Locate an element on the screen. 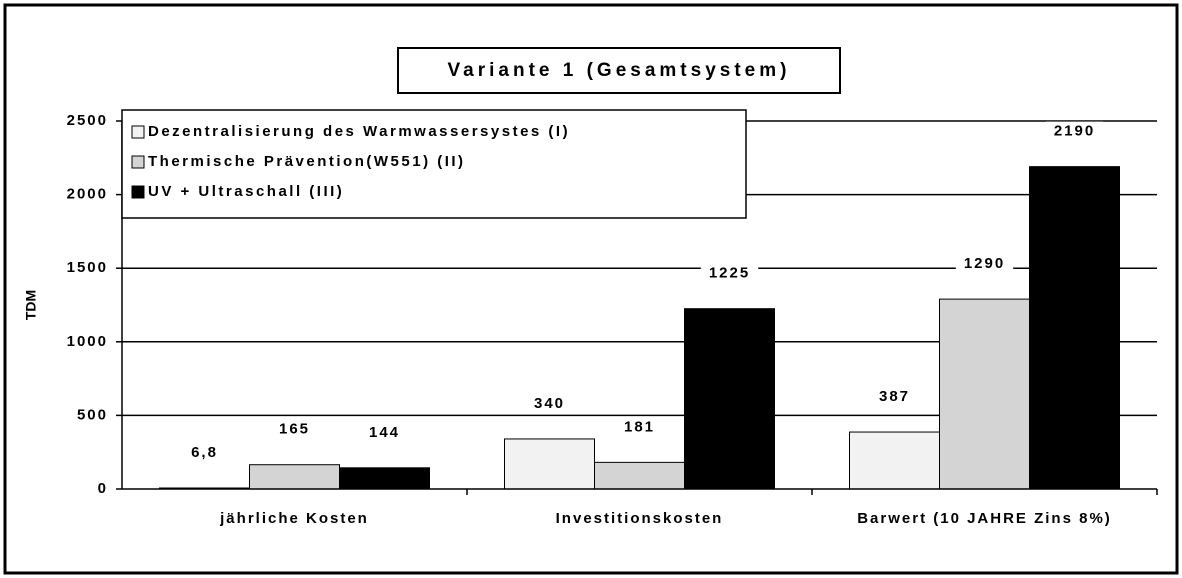 This screenshot has height=578, width=1182. y-tick-label: 2000 is located at coordinates (87, 194).